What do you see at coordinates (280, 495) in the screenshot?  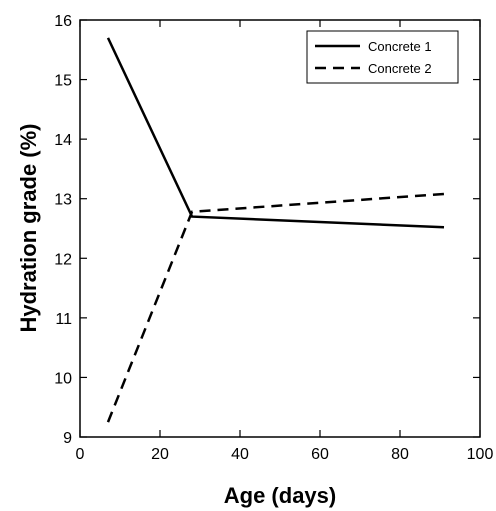 I see `x-axis-title: Age (days)` at bounding box center [280, 495].